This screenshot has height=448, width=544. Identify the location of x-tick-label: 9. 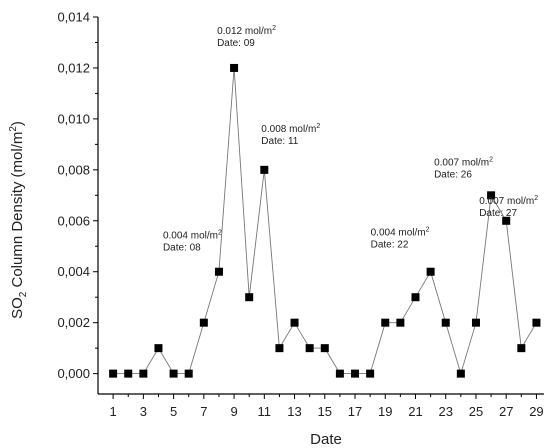
(233, 411).